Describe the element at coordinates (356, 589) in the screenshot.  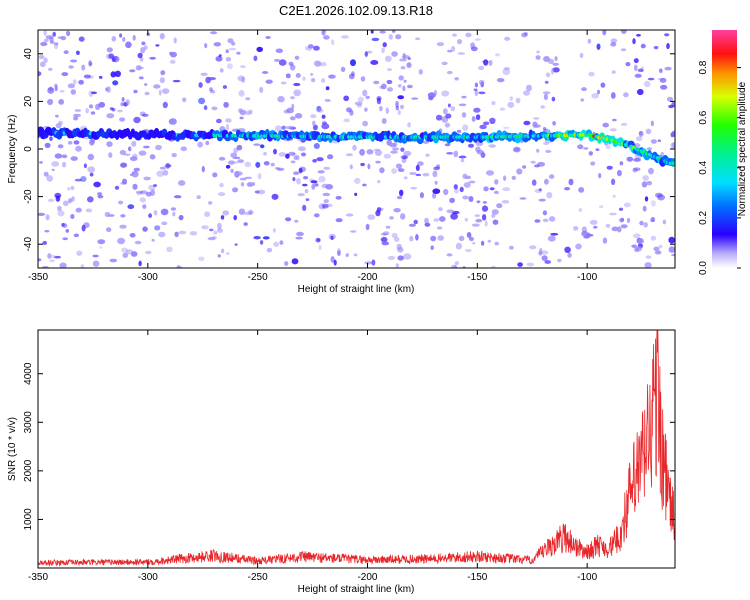
I see `bottom-x-axis-label: Height of straight line (km)` at that location.